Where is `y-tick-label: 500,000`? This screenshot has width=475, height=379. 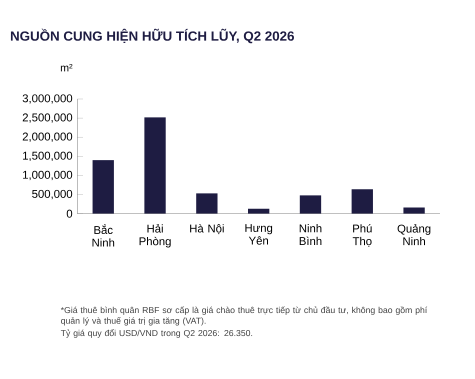 y-tick-label: 500,000 is located at coordinates (52, 195).